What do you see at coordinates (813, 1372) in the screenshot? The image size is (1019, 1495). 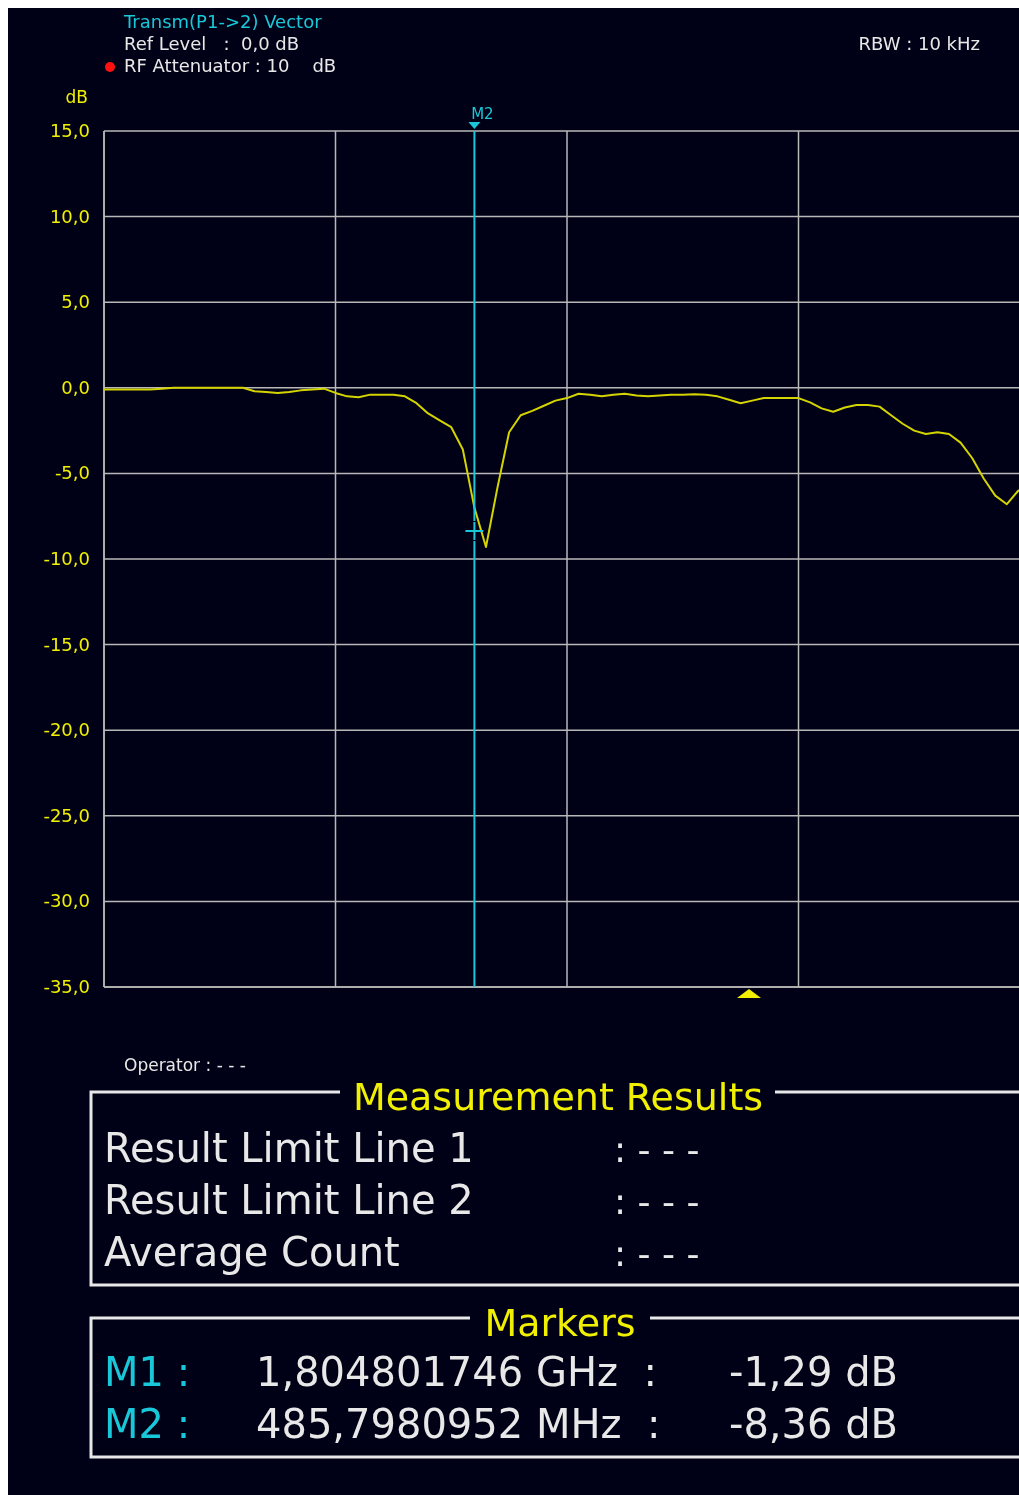 I see `text: -1,29 dB` at bounding box center [813, 1372].